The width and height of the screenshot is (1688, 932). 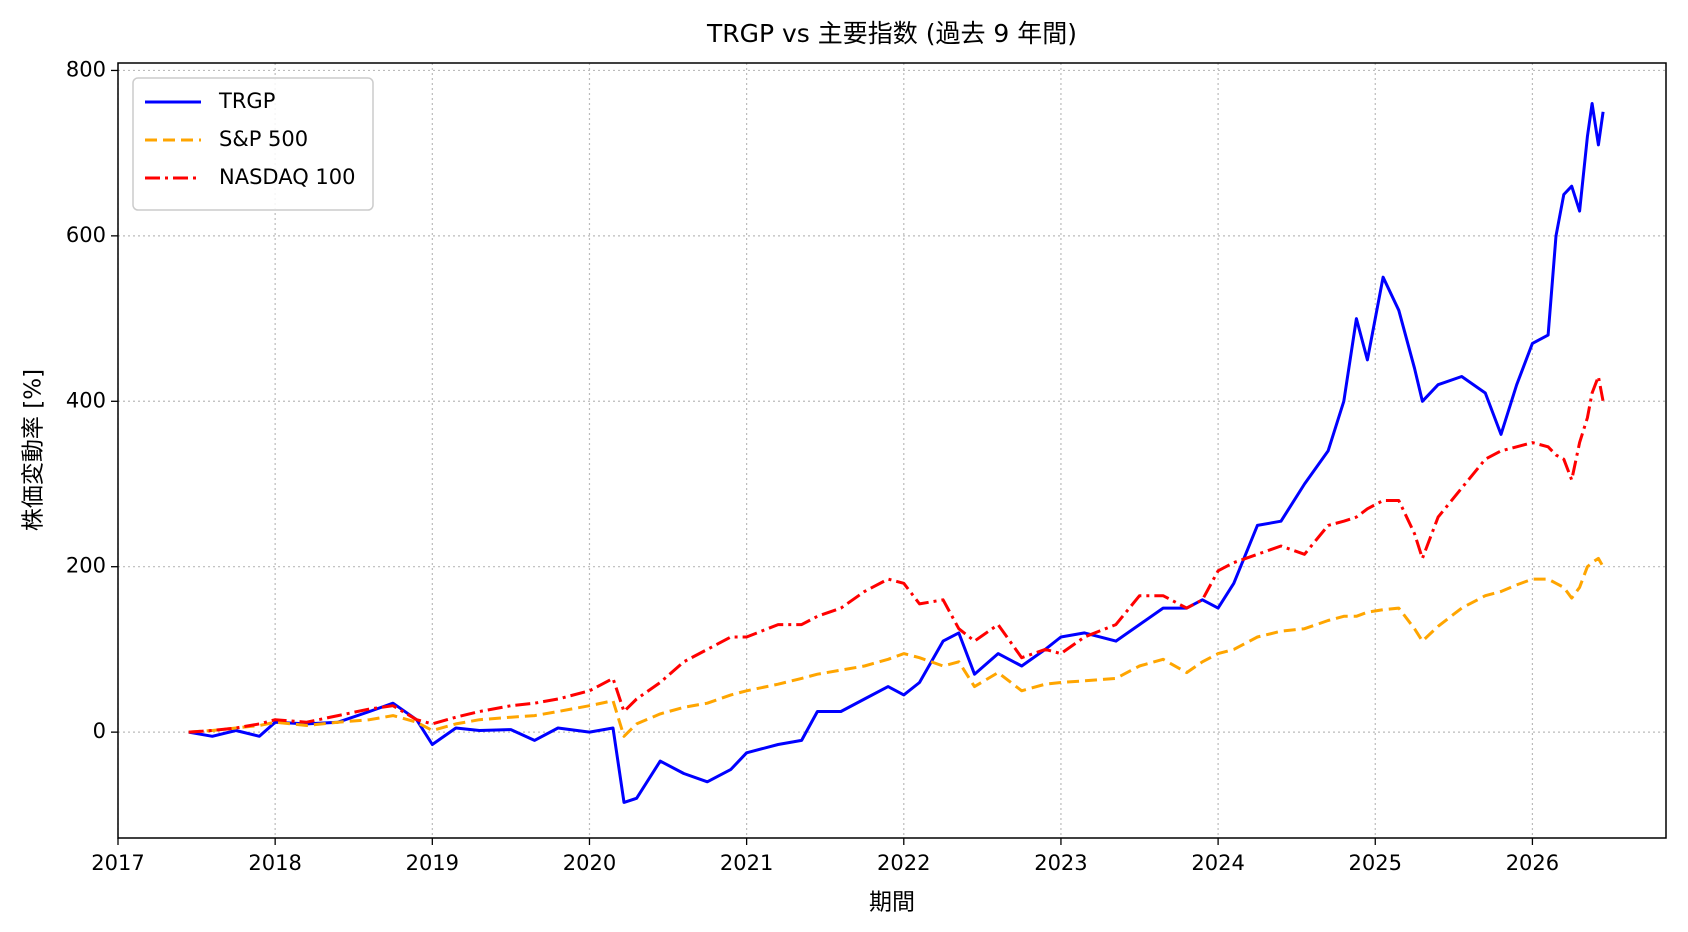 What do you see at coordinates (117, 863) in the screenshot?
I see `x-tick-label: 2017` at bounding box center [117, 863].